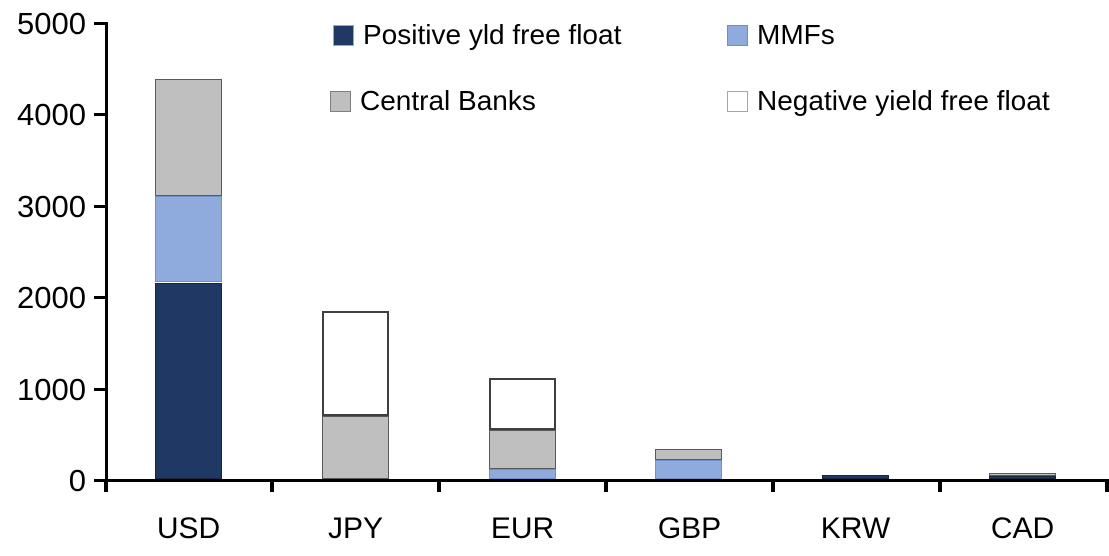  Describe the element at coordinates (188, 380) in the screenshot. I see `bar-usd-positive-yld-free-float` at that location.